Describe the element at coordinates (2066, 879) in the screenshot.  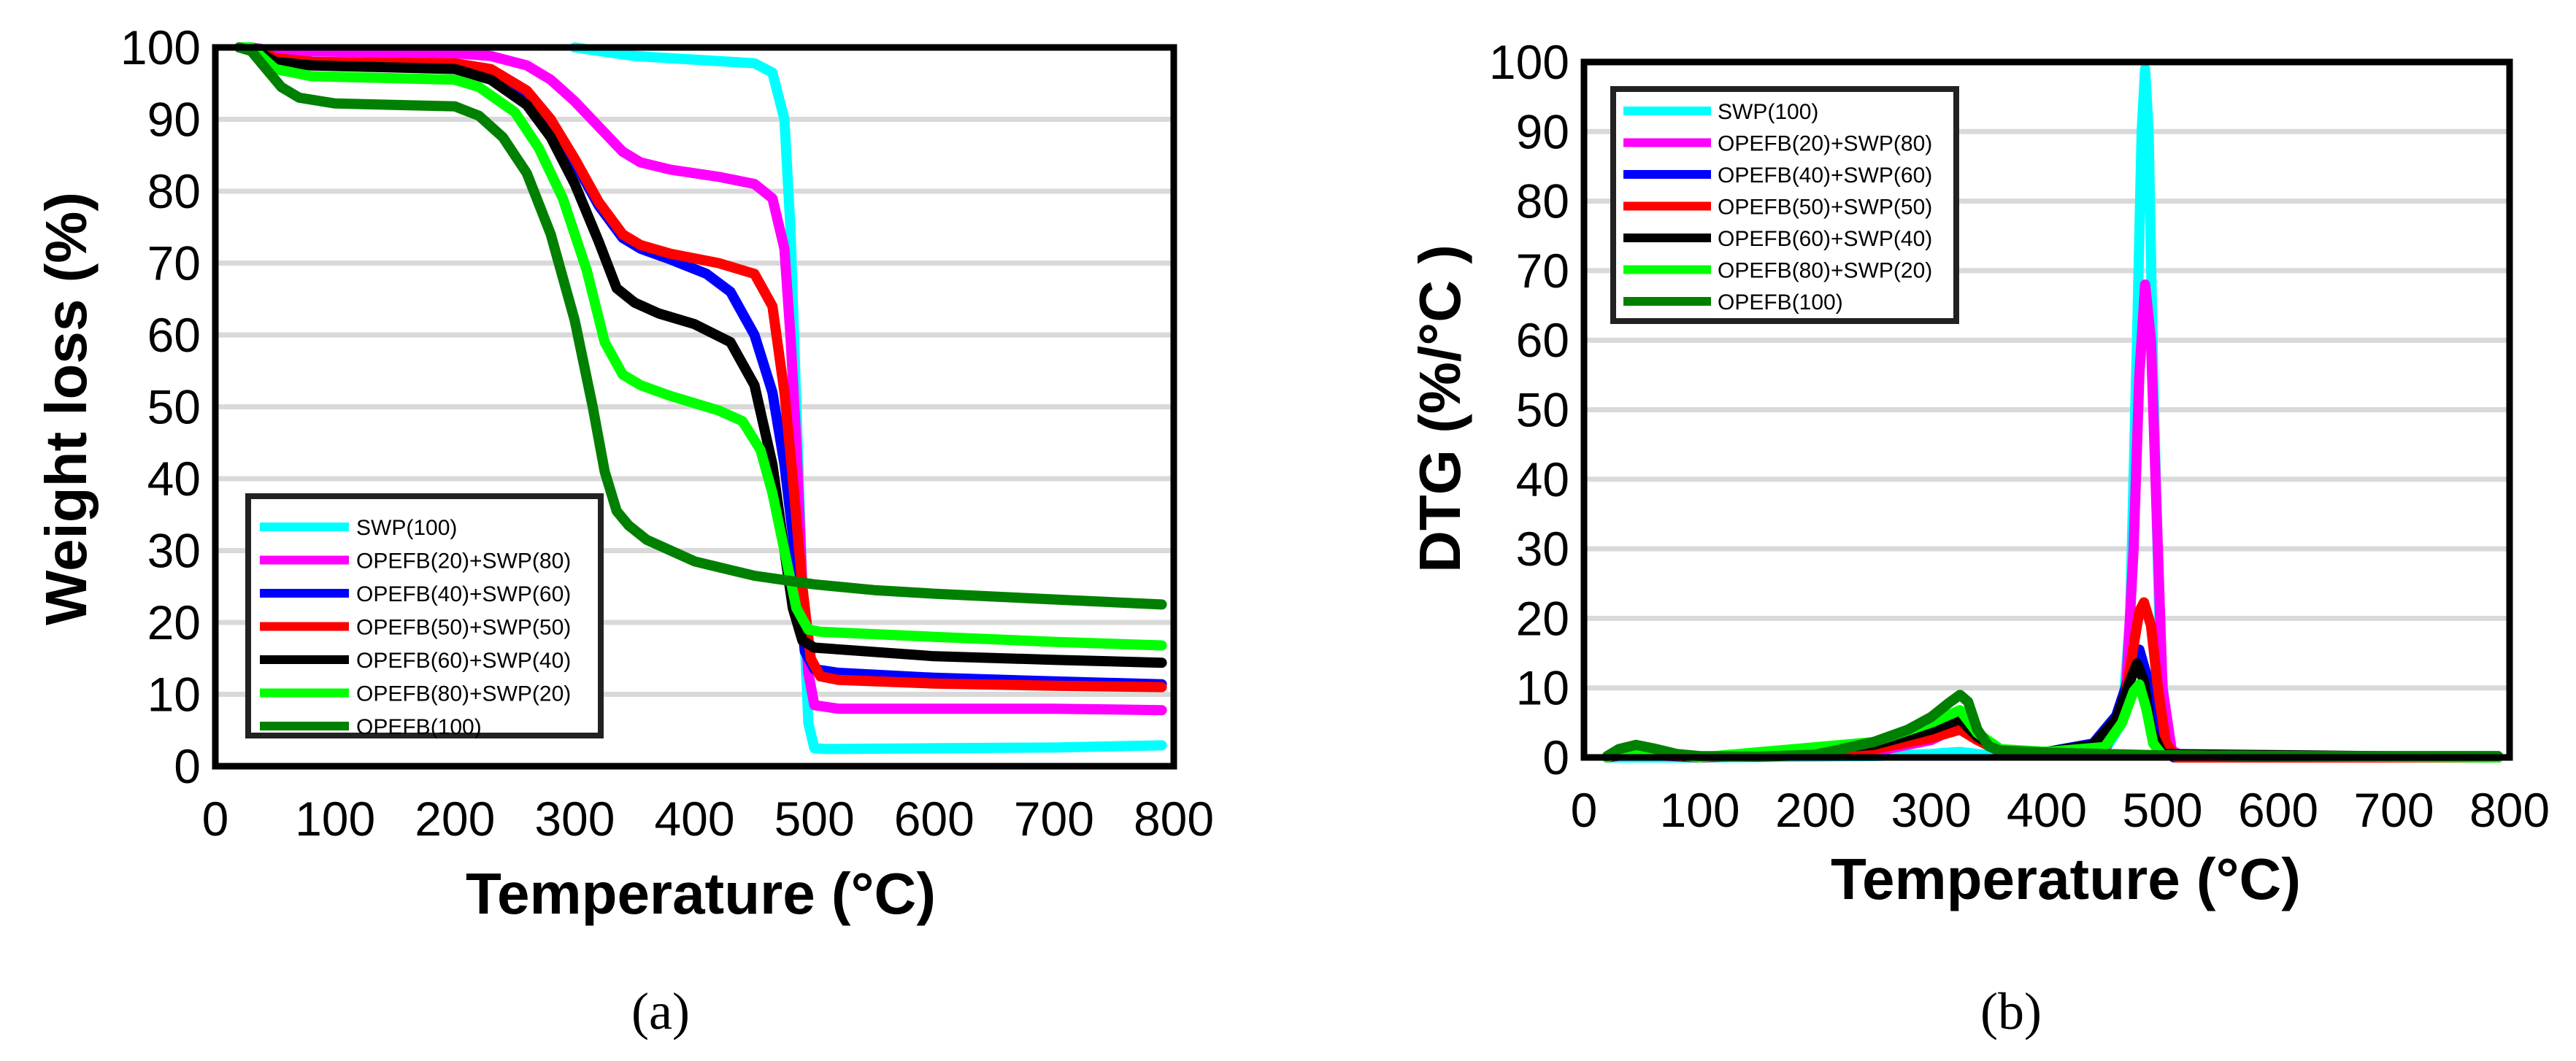
I see `x-axis-title-b: Temperature (°C)` at that location.